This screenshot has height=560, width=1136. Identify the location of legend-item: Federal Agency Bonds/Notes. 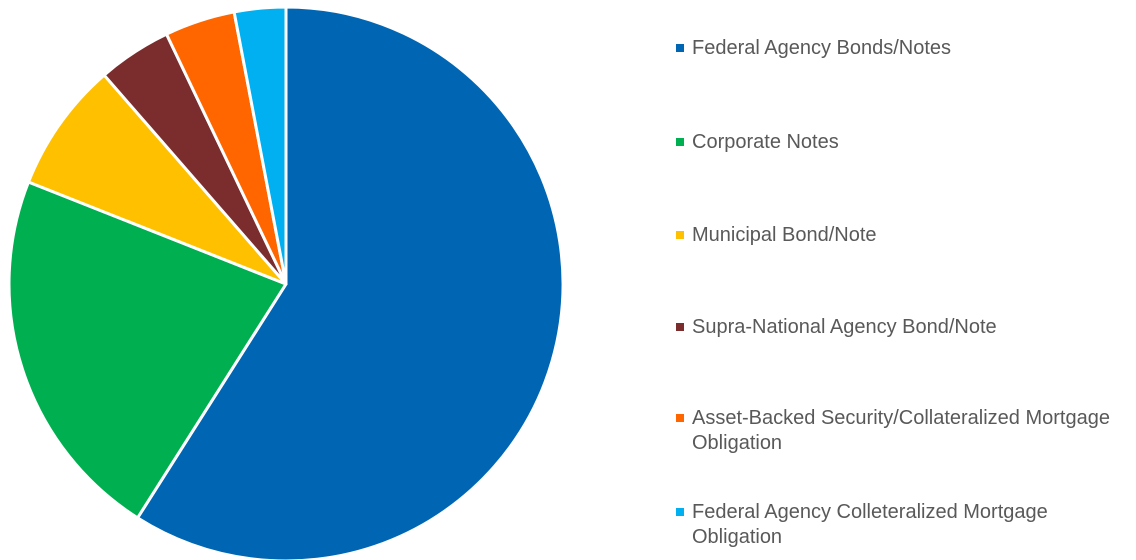
(904, 48).